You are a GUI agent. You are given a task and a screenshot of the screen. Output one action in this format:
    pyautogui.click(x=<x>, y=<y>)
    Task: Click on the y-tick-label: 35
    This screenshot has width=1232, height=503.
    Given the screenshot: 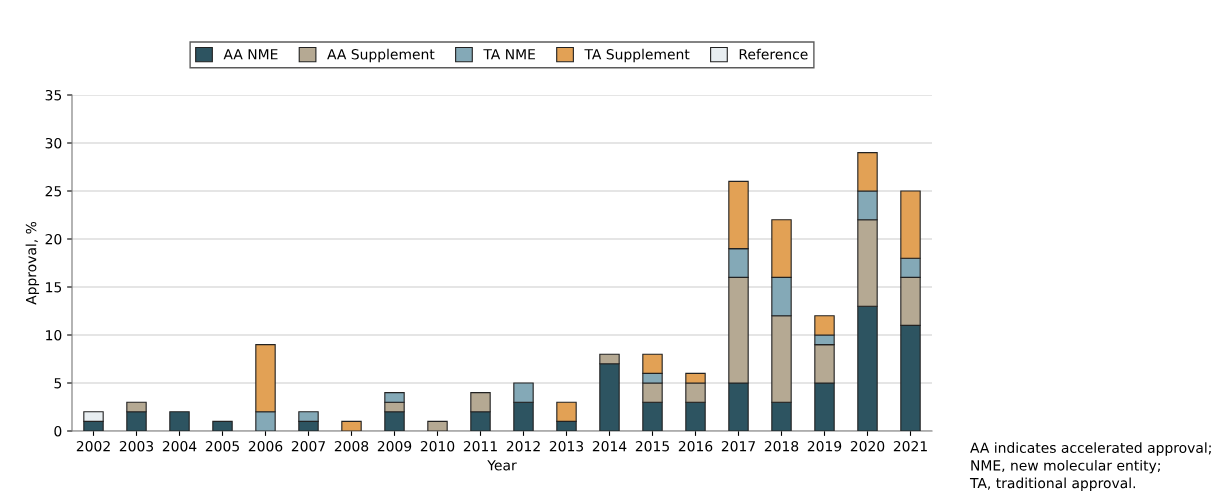 What is the action you would take?
    pyautogui.click(x=53, y=95)
    